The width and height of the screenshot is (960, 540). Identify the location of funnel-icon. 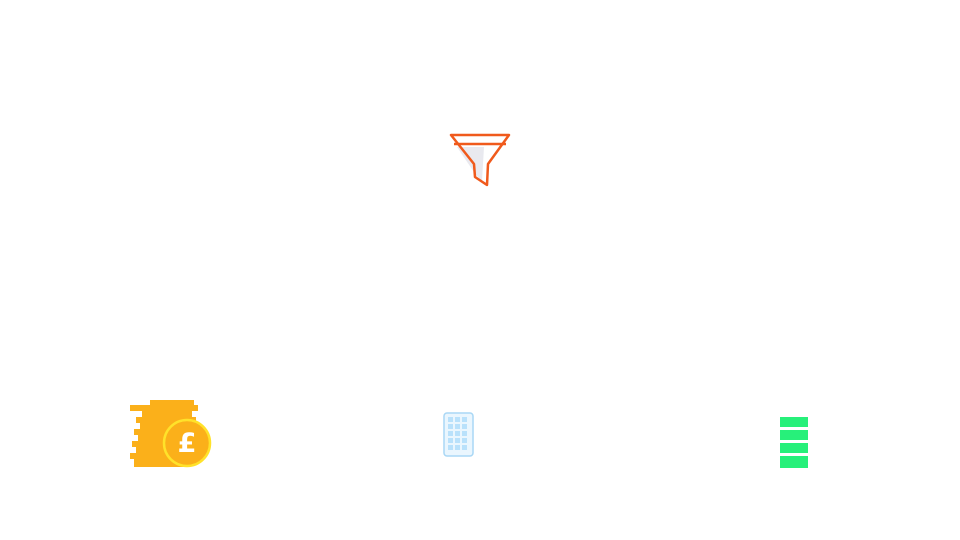
(480, 160).